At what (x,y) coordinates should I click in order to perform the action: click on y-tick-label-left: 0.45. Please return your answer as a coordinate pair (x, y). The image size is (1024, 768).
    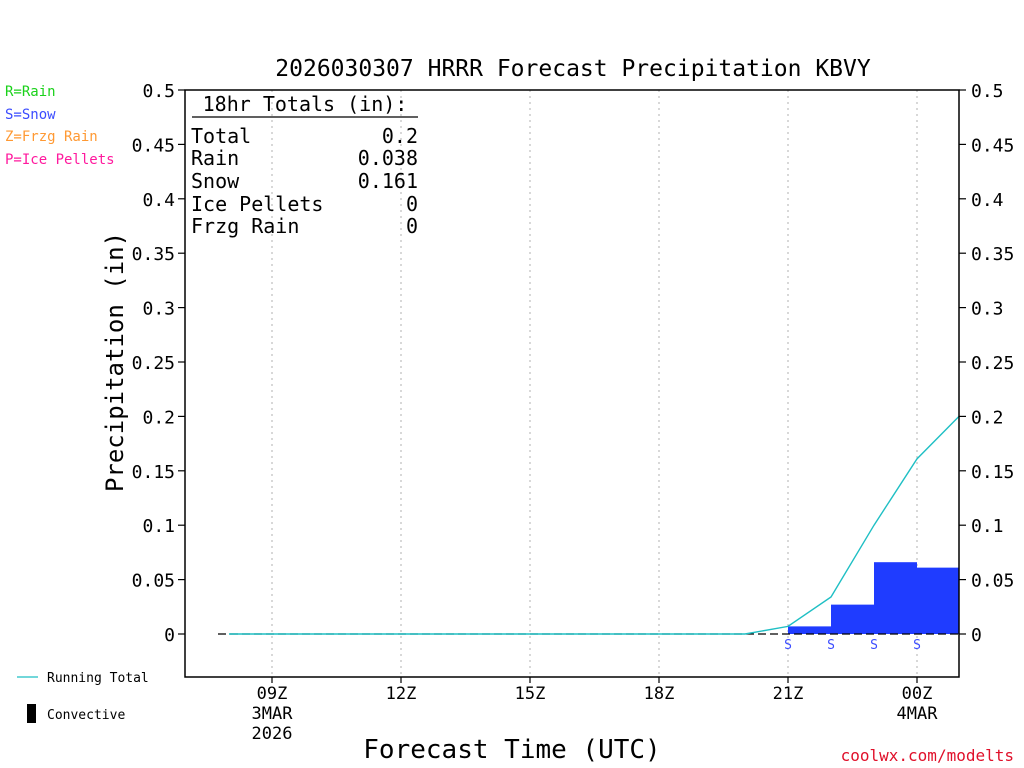
    Looking at the image, I should click on (153, 145).